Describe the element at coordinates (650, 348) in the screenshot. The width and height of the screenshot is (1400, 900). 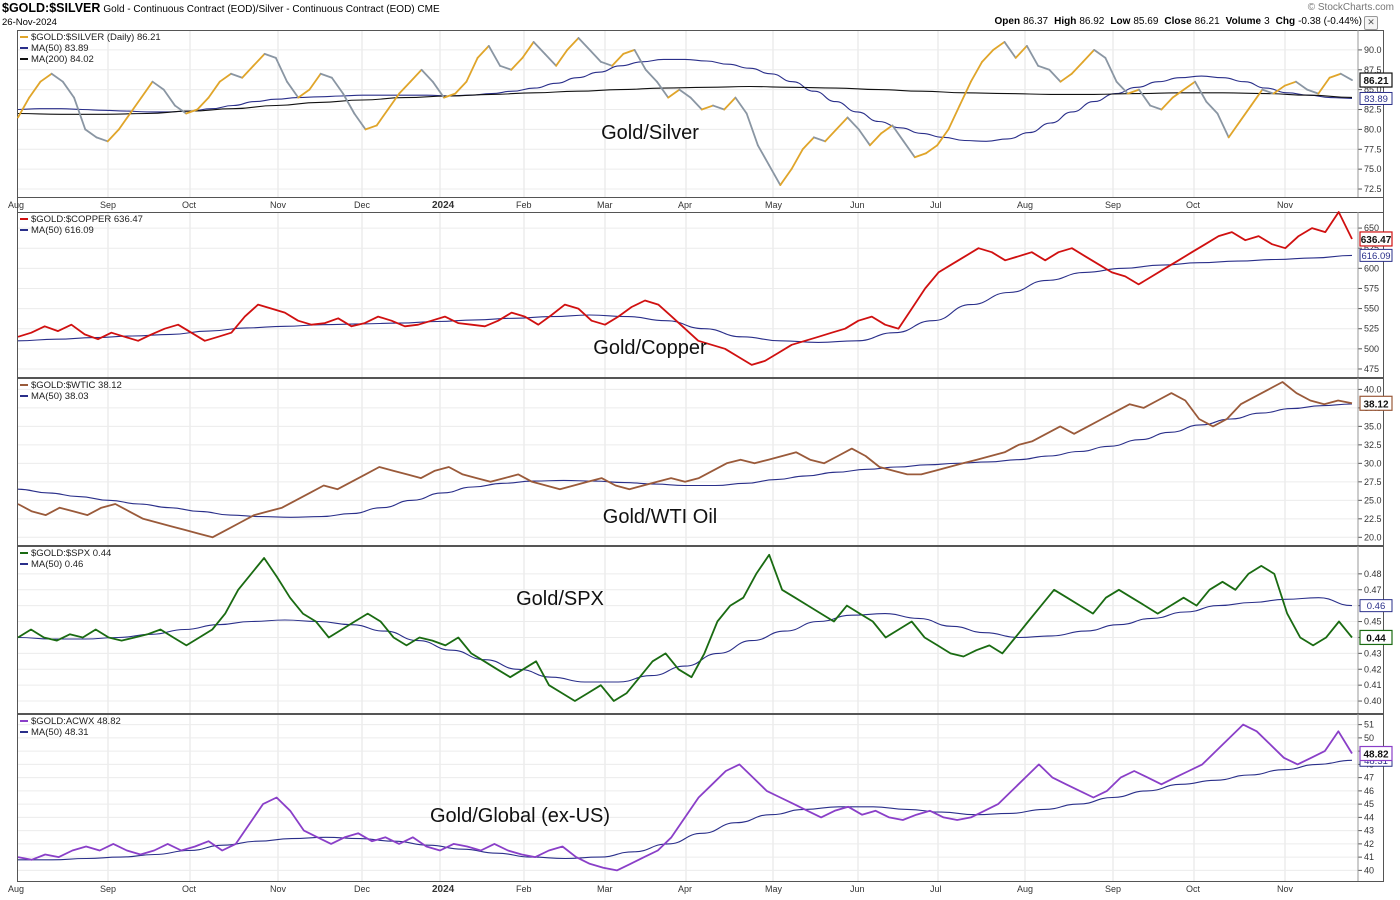
I see `panel-label: Gold/Copper` at that location.